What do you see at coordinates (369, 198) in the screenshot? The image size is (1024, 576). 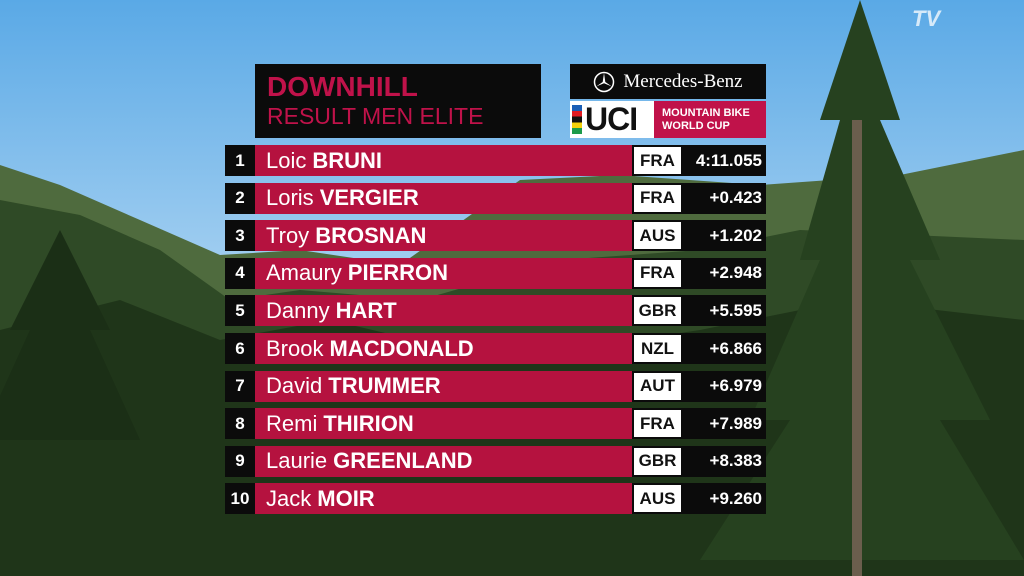 I see `last-name: VERGIER` at bounding box center [369, 198].